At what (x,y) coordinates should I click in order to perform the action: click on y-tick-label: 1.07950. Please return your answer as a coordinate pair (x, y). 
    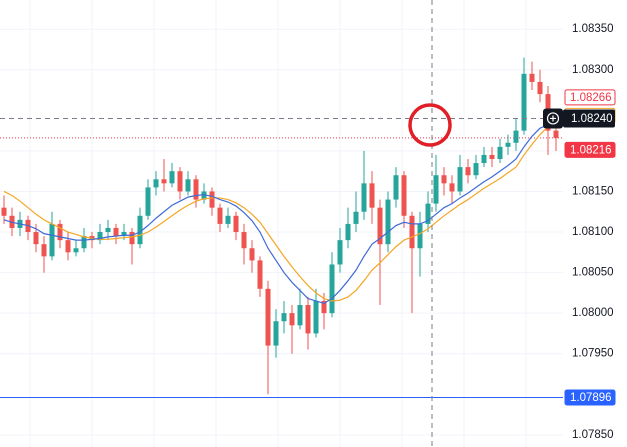
    Looking at the image, I should click on (593, 354).